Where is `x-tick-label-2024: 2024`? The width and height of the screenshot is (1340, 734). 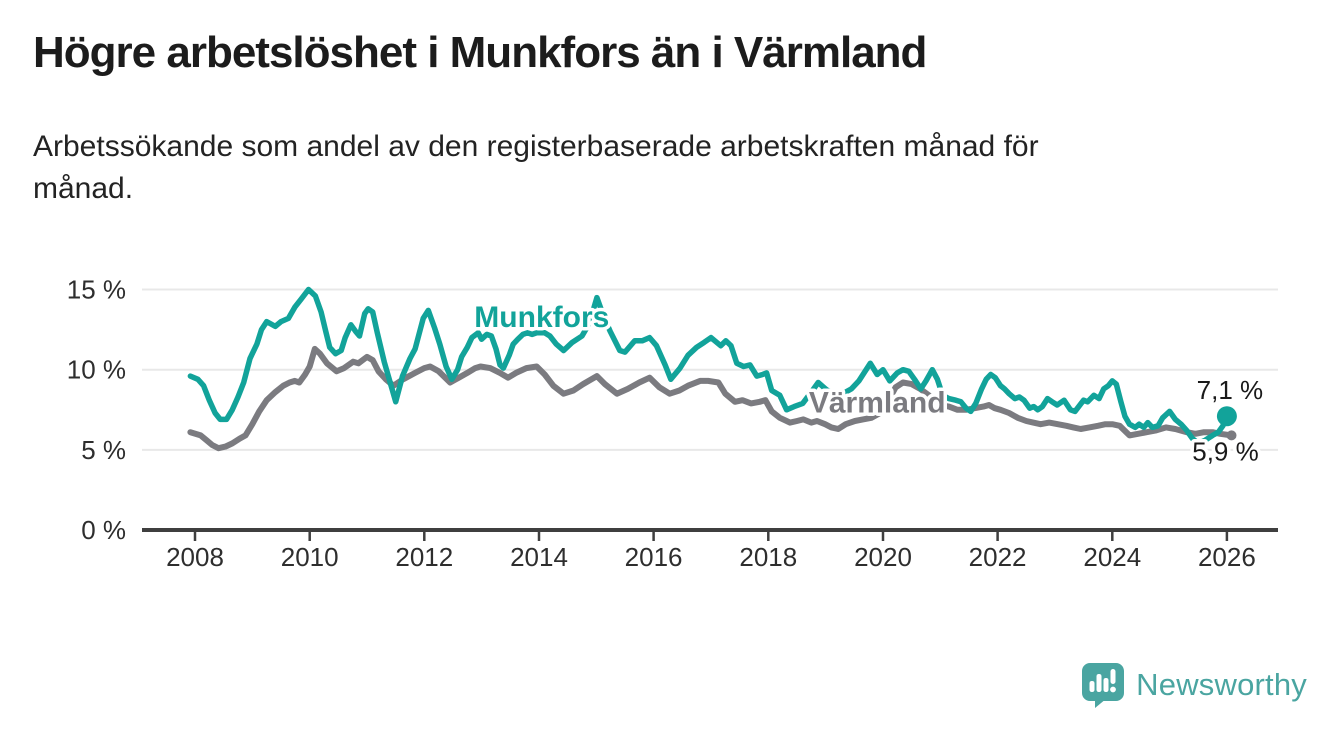 x-tick-label-2024: 2024 is located at coordinates (1112, 557).